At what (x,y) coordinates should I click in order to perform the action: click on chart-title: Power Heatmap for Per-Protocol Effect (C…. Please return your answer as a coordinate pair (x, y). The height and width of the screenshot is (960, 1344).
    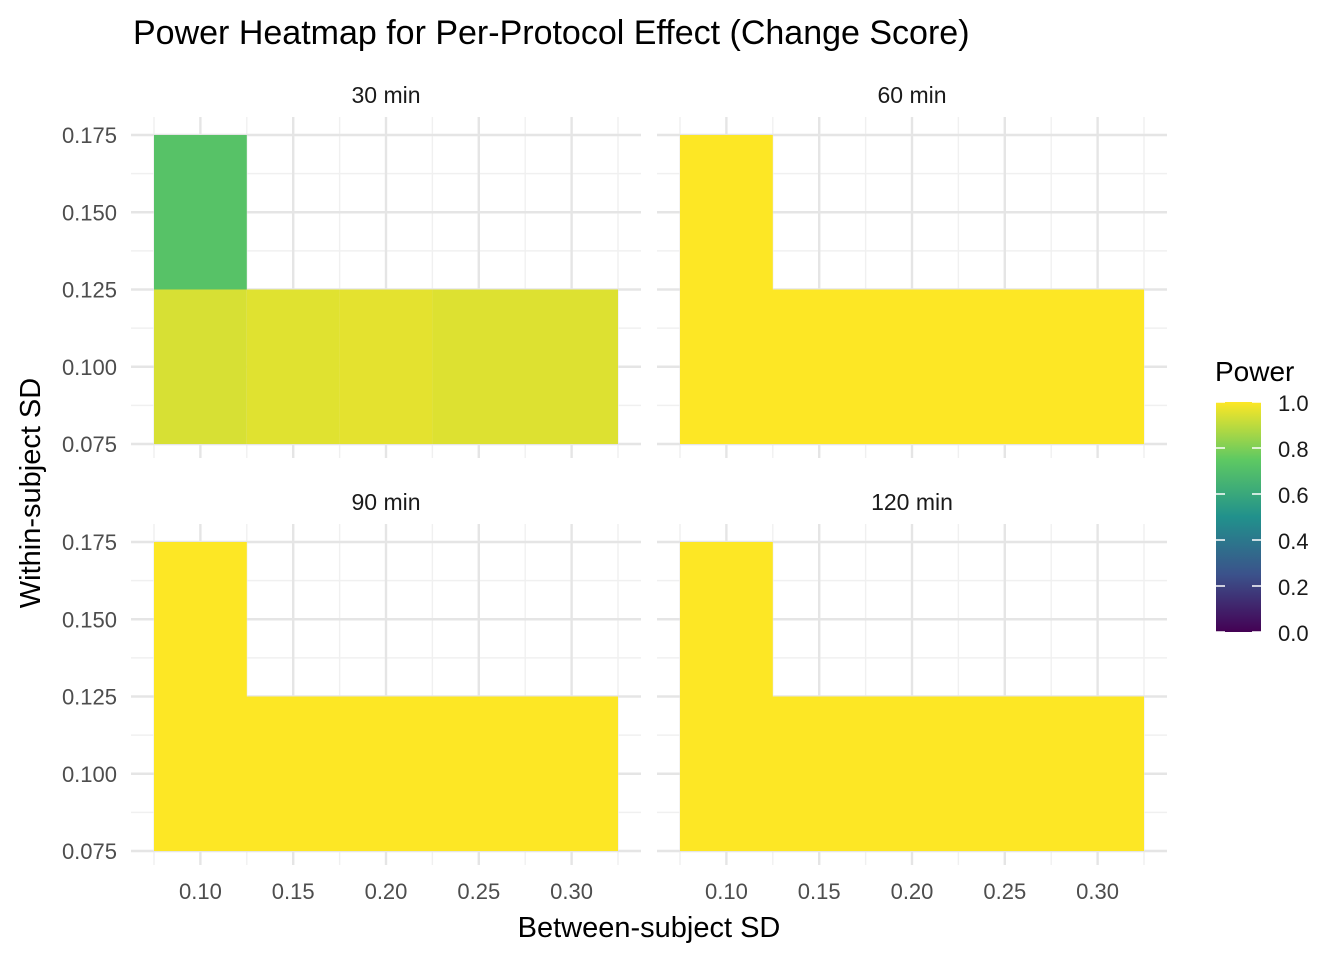
    Looking at the image, I should click on (551, 33).